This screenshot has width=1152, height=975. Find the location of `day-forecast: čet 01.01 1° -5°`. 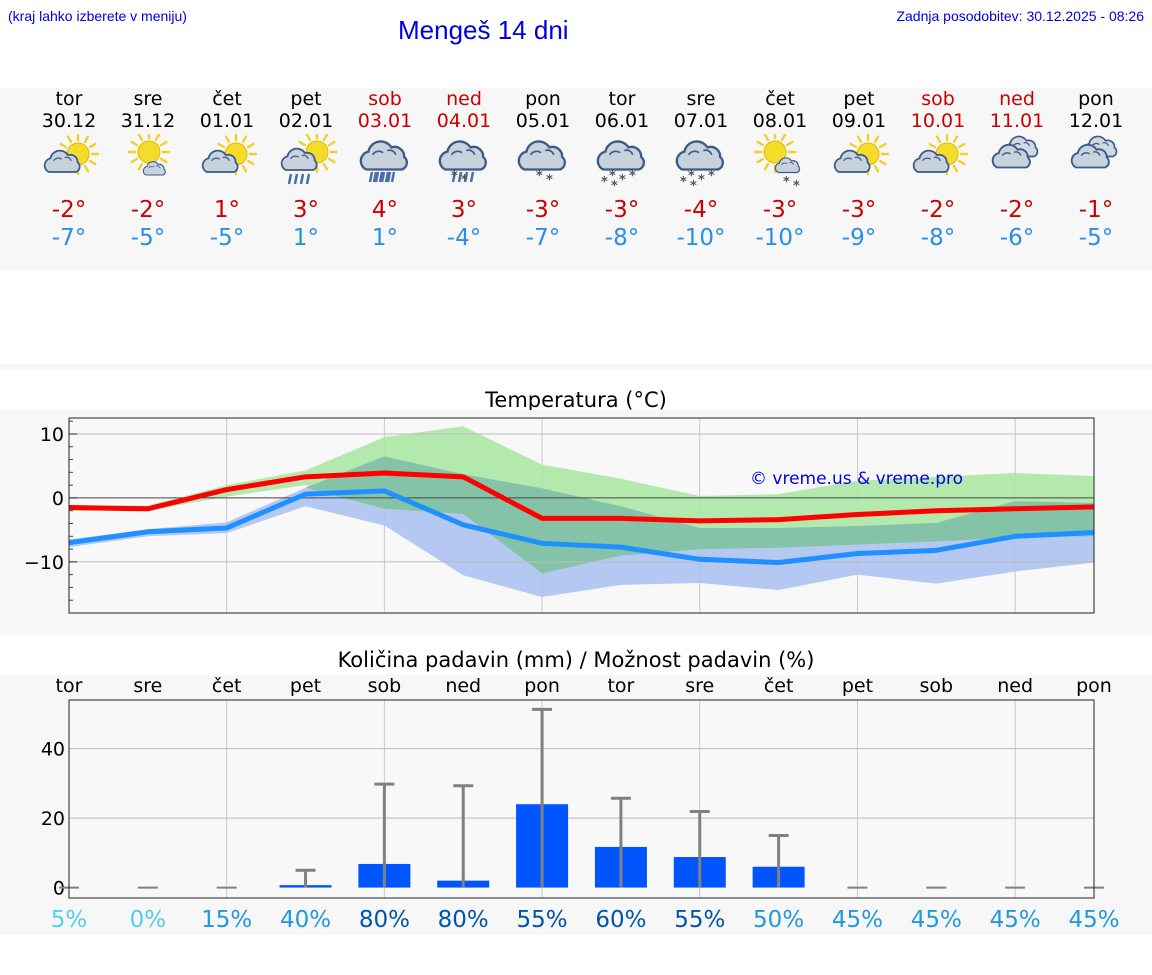

day-forecast: čet 01.01 1° -5° is located at coordinates (227, 170).